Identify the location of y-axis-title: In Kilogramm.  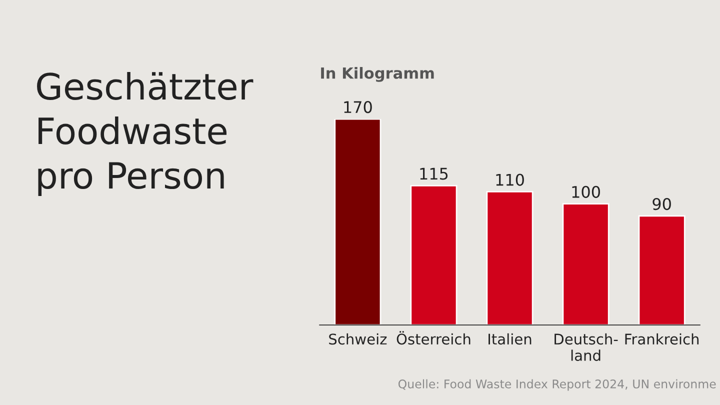
(377, 74).